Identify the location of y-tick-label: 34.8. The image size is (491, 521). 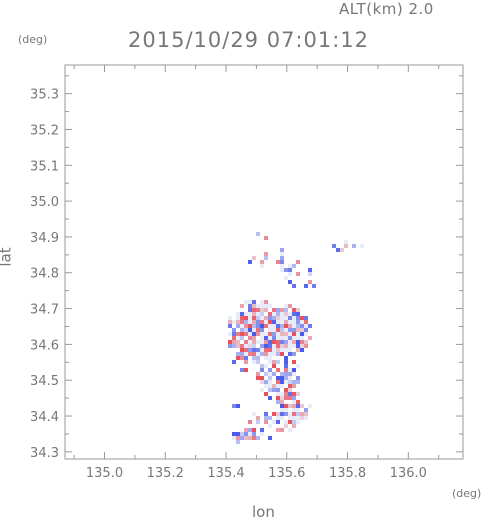
(44, 274).